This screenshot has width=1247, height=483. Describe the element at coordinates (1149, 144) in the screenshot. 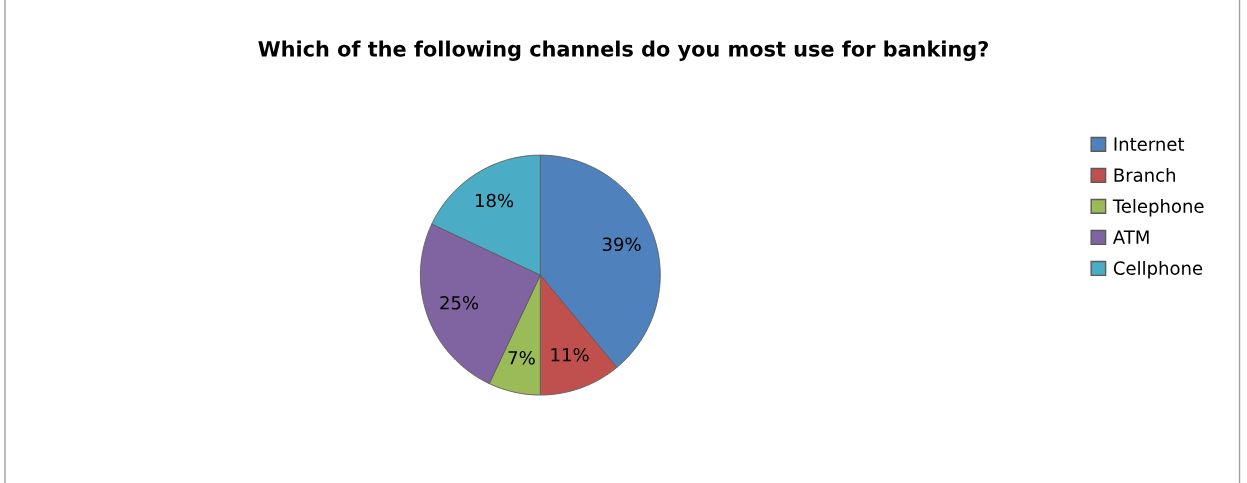

I see `legend-label: Internet` at that location.